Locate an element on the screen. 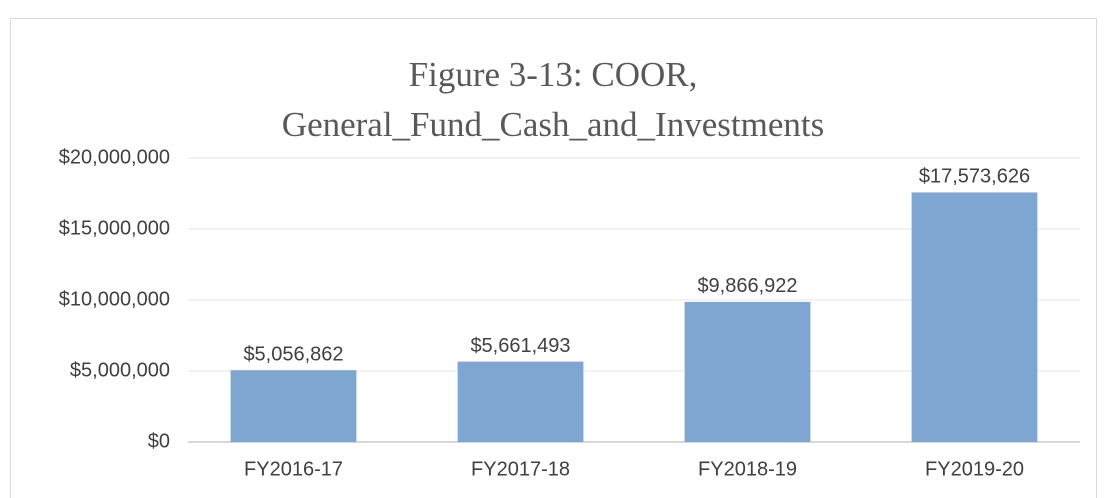  x-tick-label: FY2019-20 is located at coordinates (974, 469).